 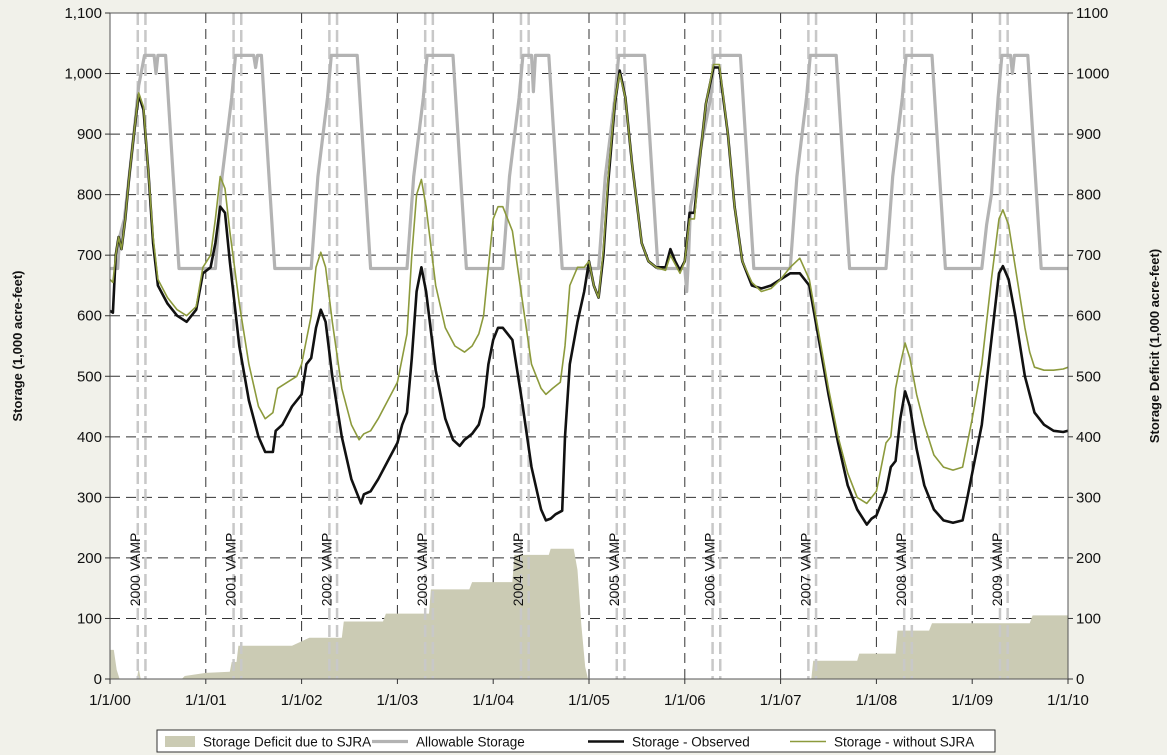 What do you see at coordinates (89, 255) in the screenshot?
I see `y-tick-label-left: 700` at bounding box center [89, 255].